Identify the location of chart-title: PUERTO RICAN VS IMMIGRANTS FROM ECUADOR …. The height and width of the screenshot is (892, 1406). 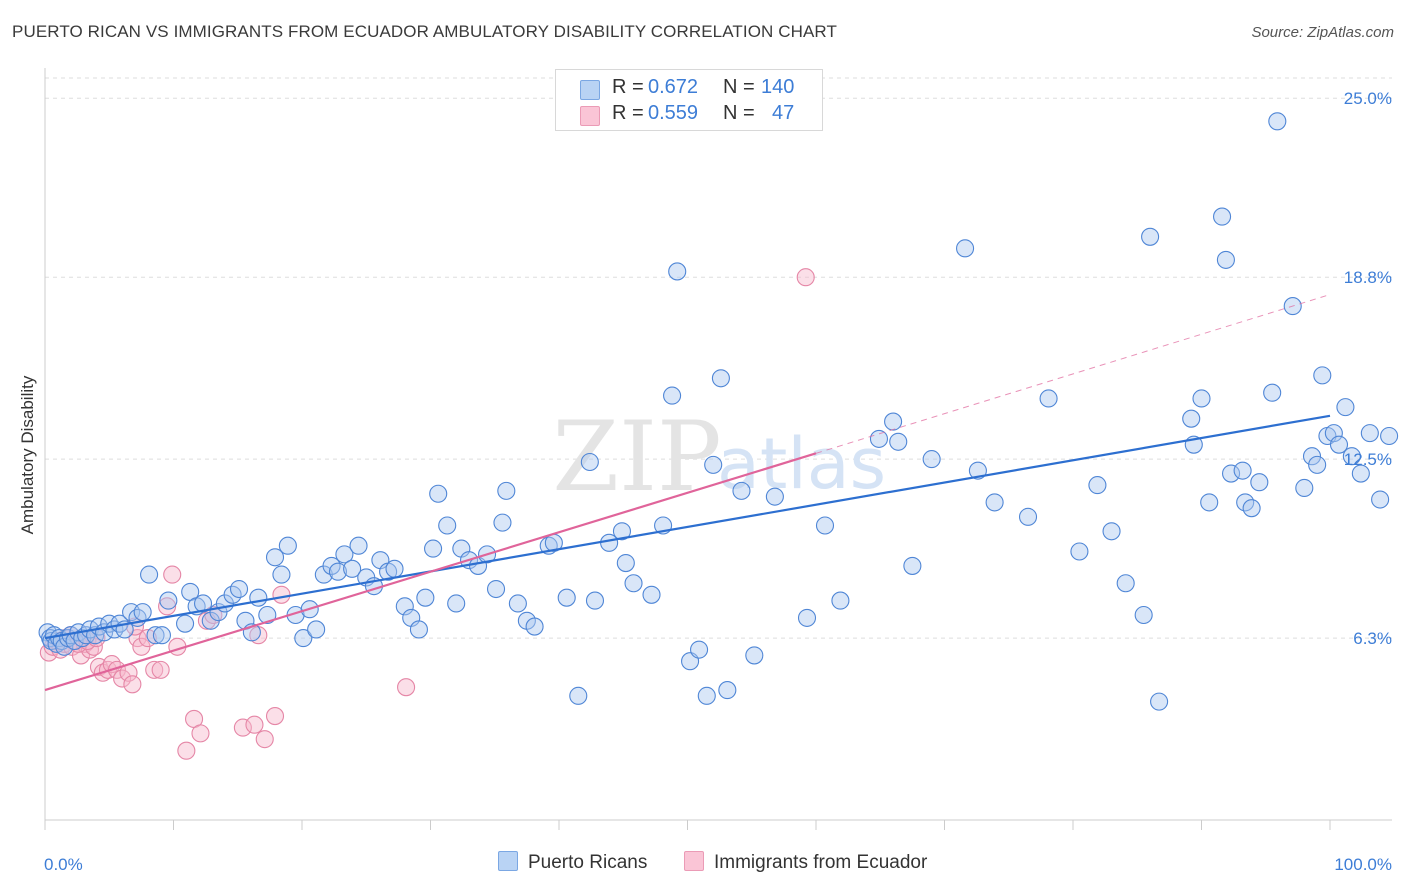
(424, 31).